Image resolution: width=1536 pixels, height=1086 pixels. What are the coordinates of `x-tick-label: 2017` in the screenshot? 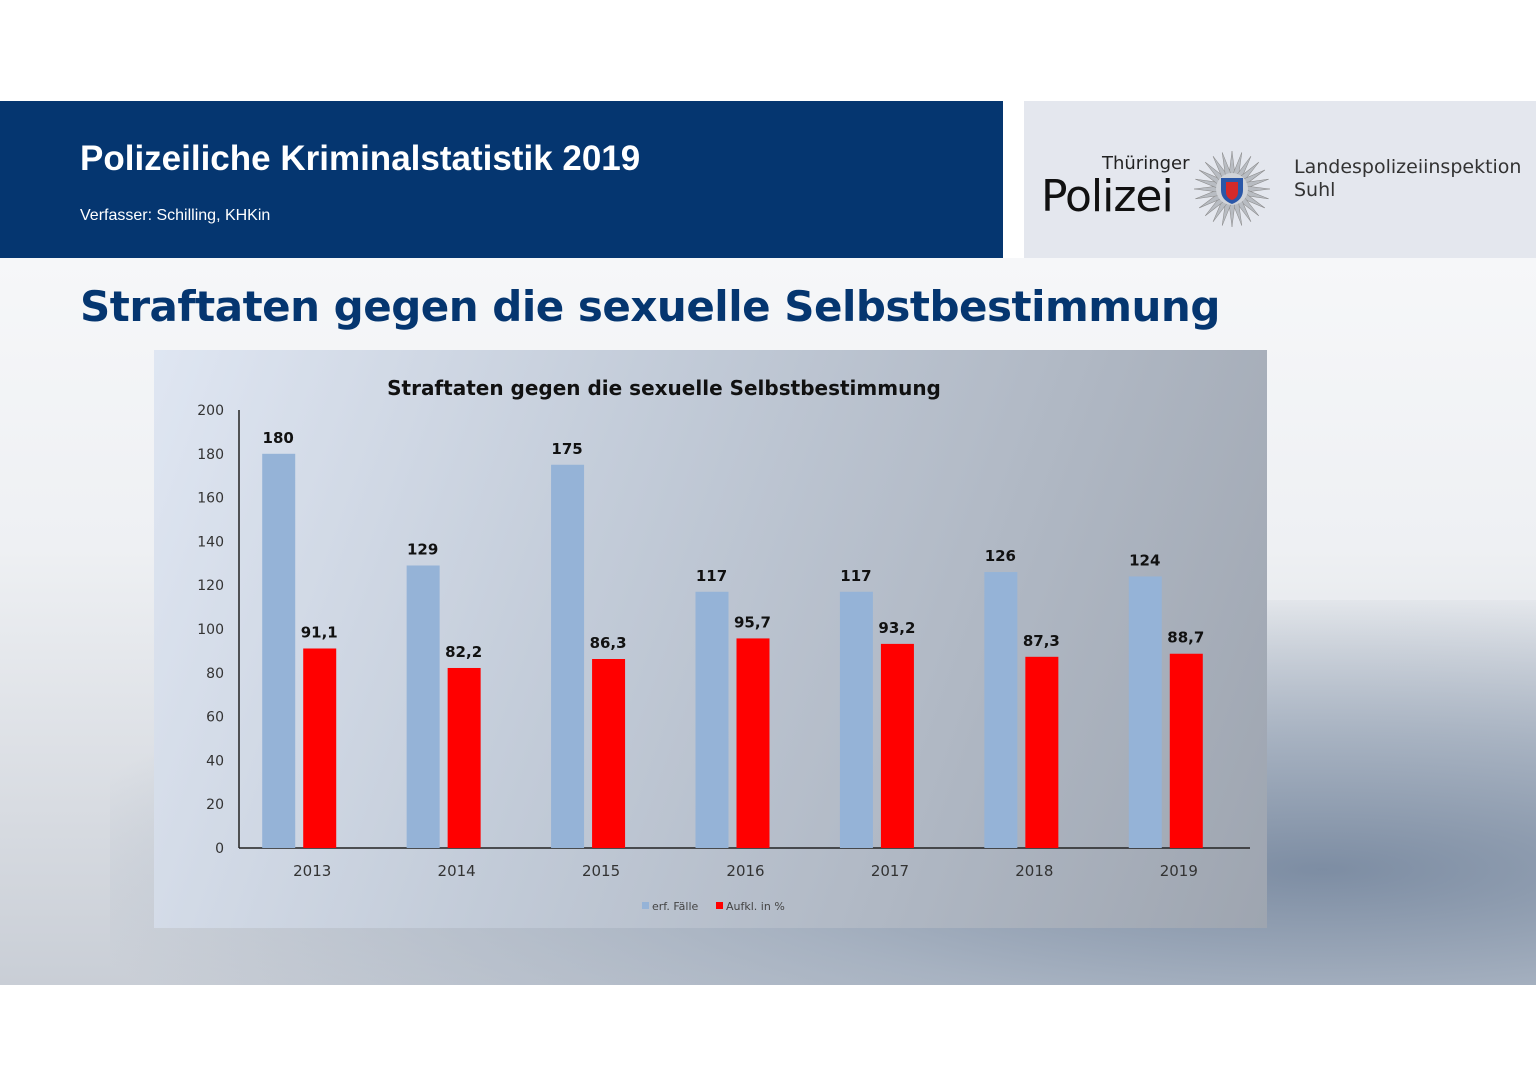 It's located at (890, 871).